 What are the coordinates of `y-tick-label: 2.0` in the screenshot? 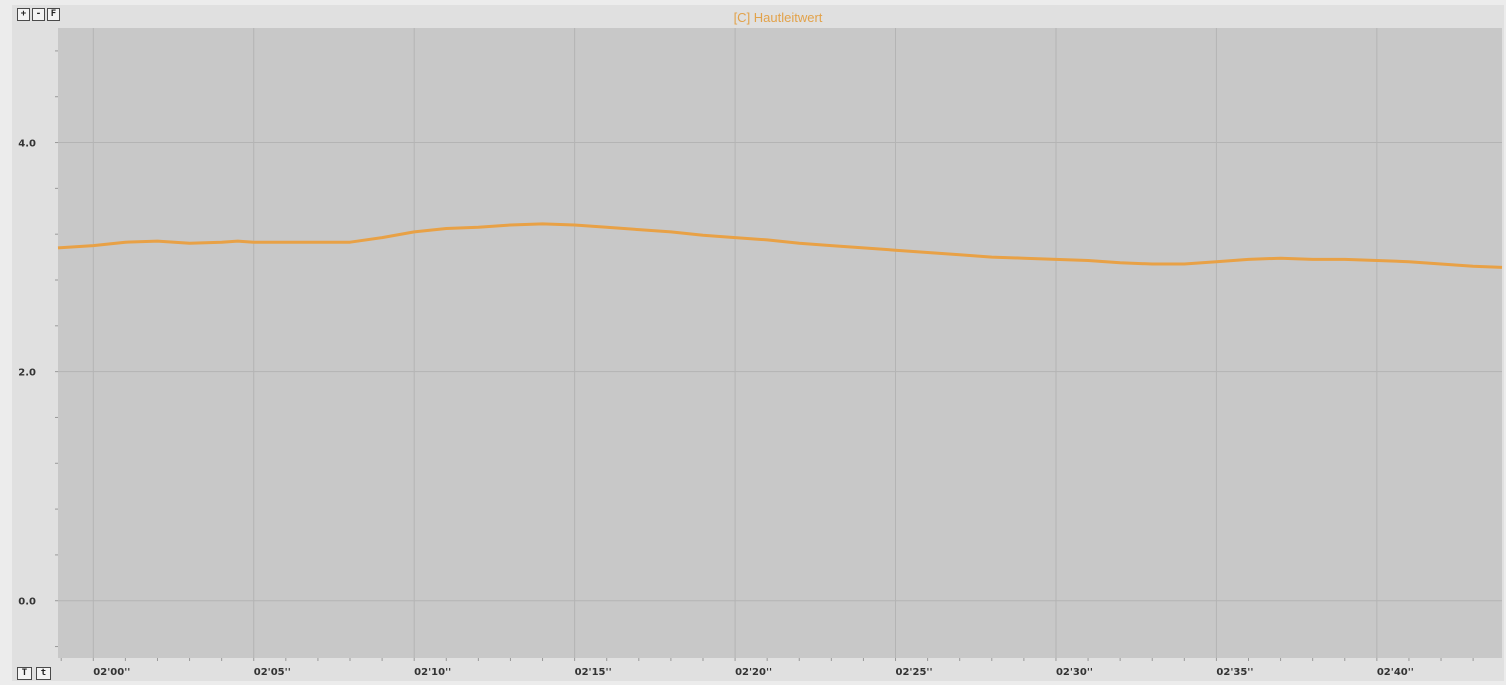 It's located at (27, 373).